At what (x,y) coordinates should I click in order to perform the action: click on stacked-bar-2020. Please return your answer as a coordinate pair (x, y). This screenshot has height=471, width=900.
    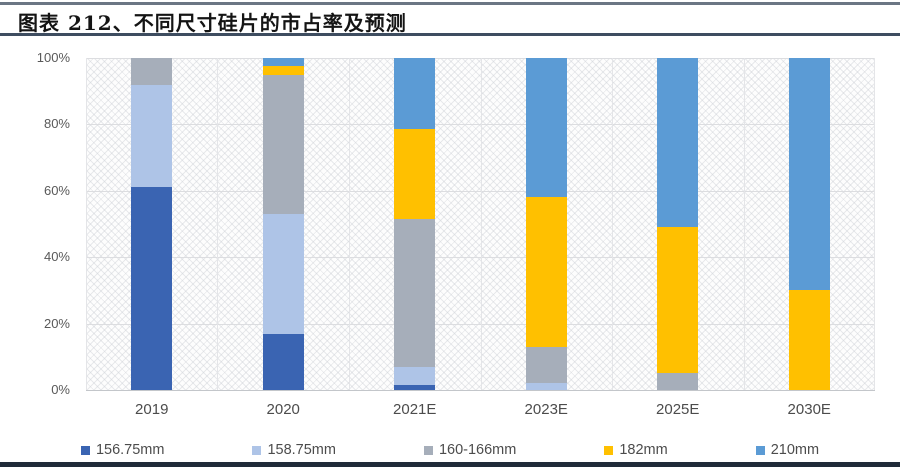
    Looking at the image, I should click on (283, 224).